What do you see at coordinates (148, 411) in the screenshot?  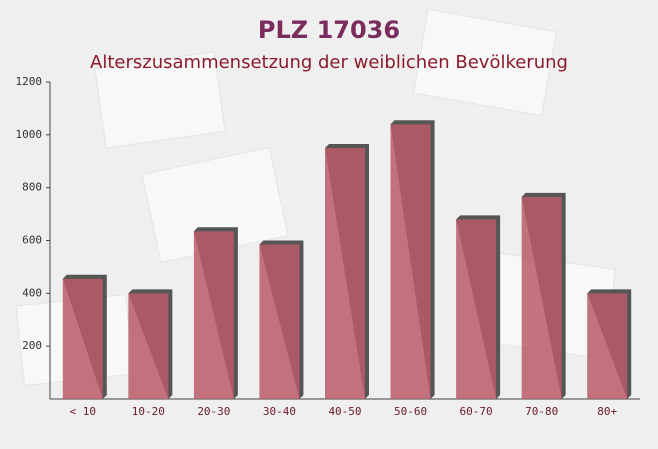 I see `x-tick-label: 10-20` at bounding box center [148, 411].